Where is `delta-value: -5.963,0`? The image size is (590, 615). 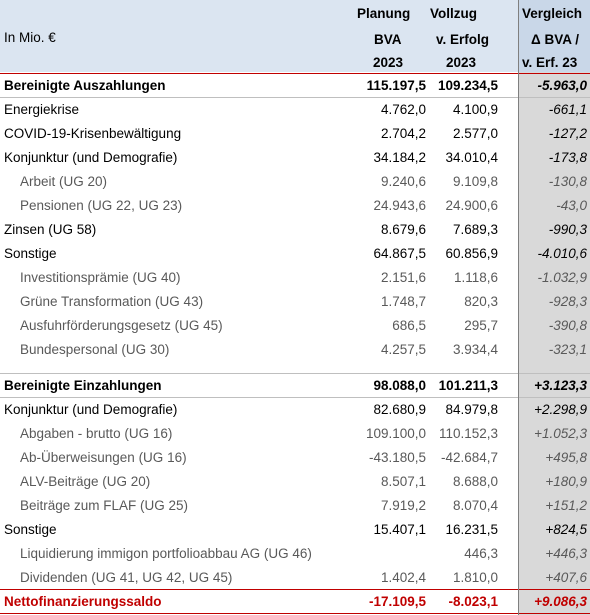 delta-value: -5.963,0 is located at coordinates (562, 85).